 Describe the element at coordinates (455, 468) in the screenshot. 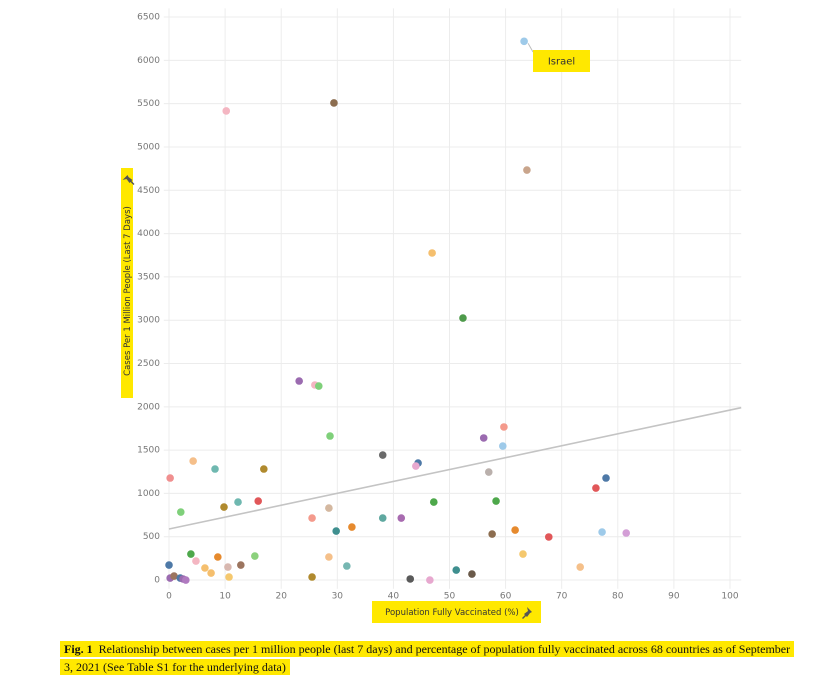

I see `trendline` at that location.